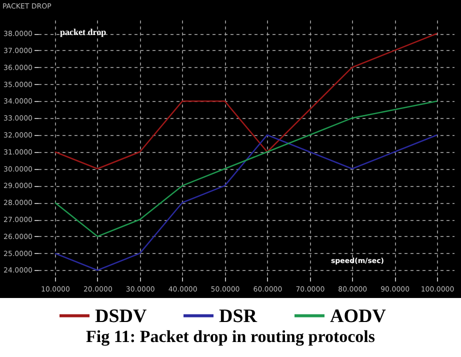 This screenshot has width=461, height=357. I want to click on legend-label: DSR, so click(238, 316).